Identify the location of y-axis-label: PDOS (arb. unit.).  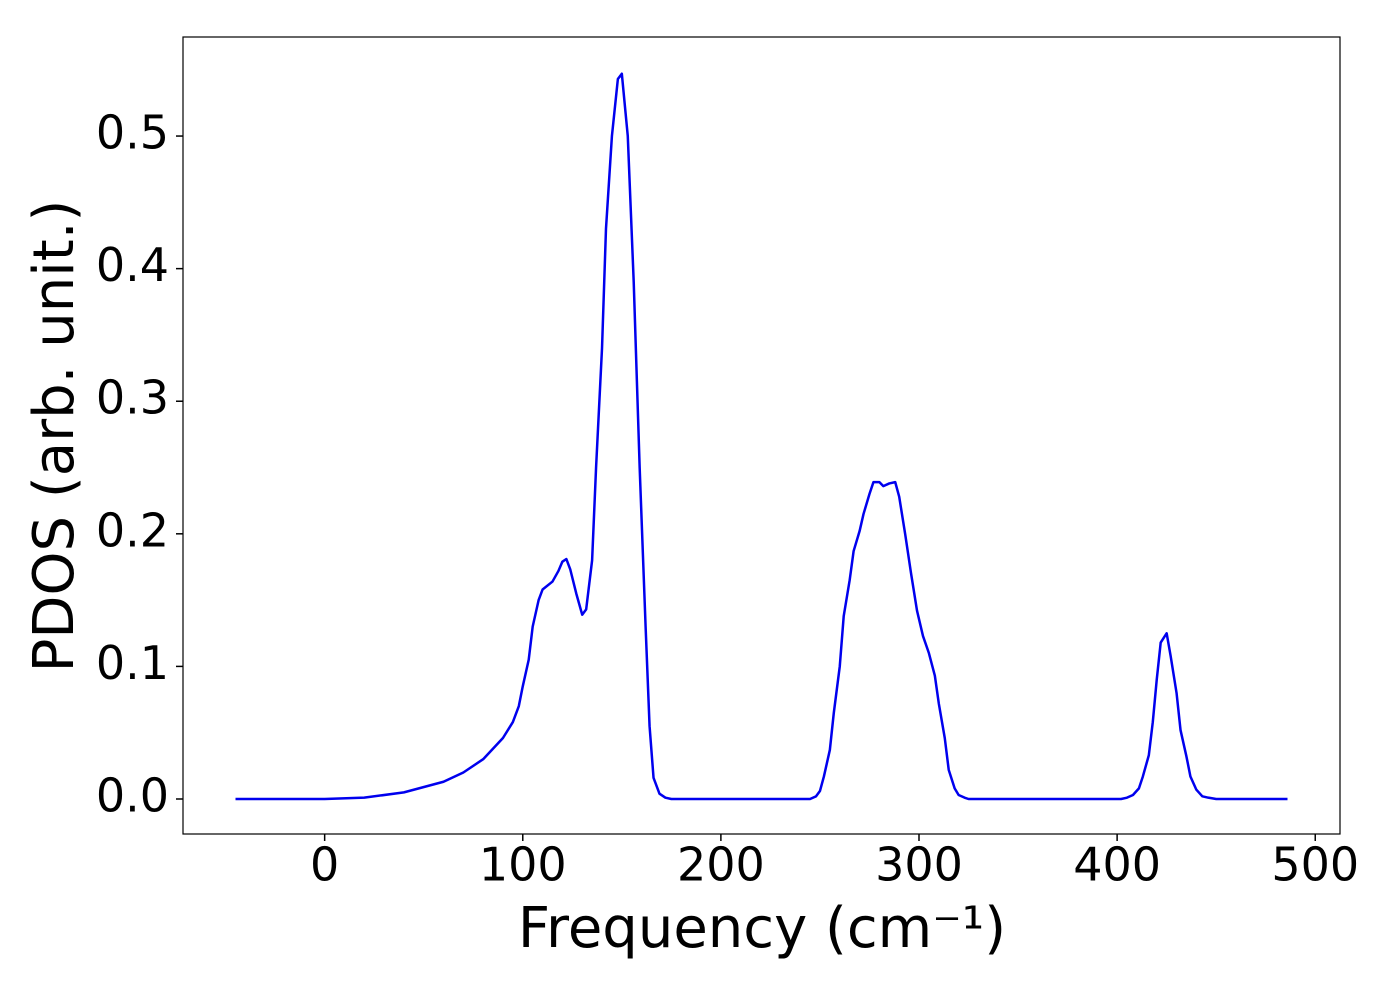
(54, 436).